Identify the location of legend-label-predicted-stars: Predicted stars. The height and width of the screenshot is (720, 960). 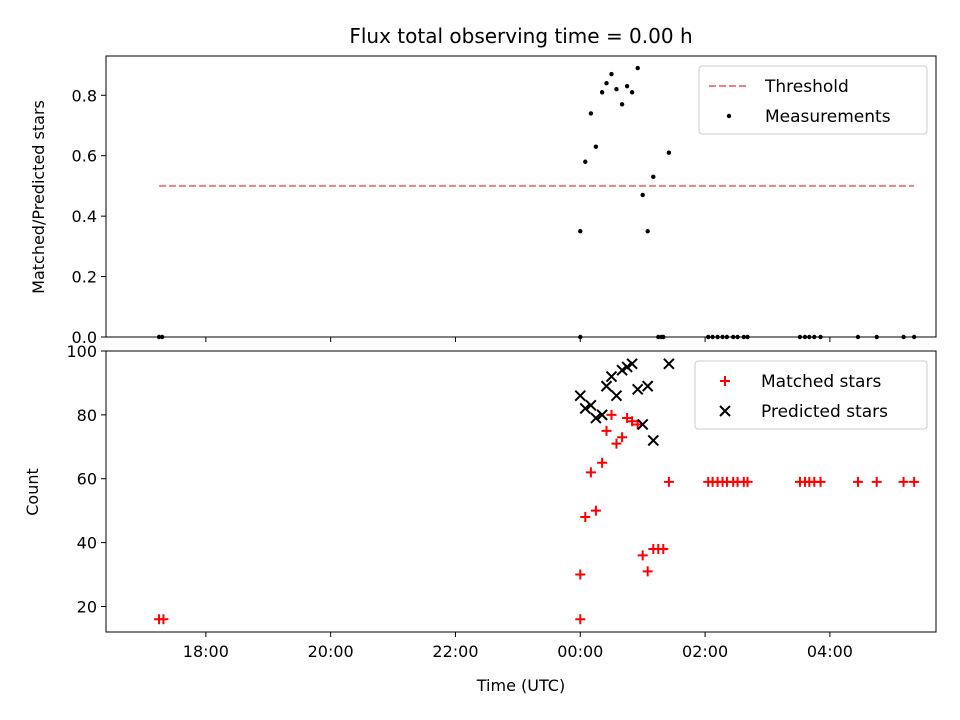
(824, 412).